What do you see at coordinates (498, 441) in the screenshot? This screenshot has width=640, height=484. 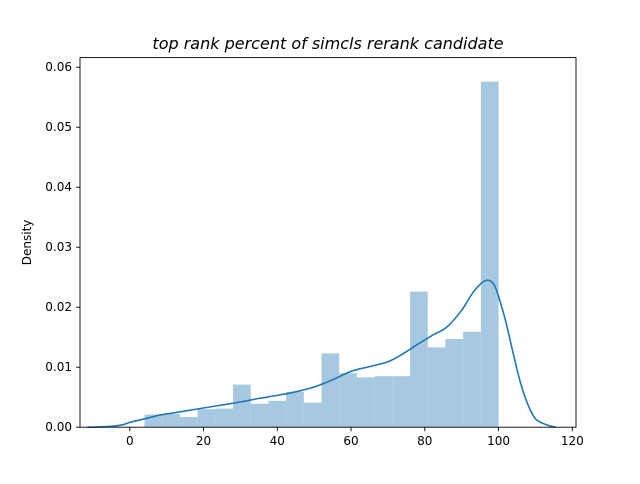 I see `x-tick-label: 100` at bounding box center [498, 441].